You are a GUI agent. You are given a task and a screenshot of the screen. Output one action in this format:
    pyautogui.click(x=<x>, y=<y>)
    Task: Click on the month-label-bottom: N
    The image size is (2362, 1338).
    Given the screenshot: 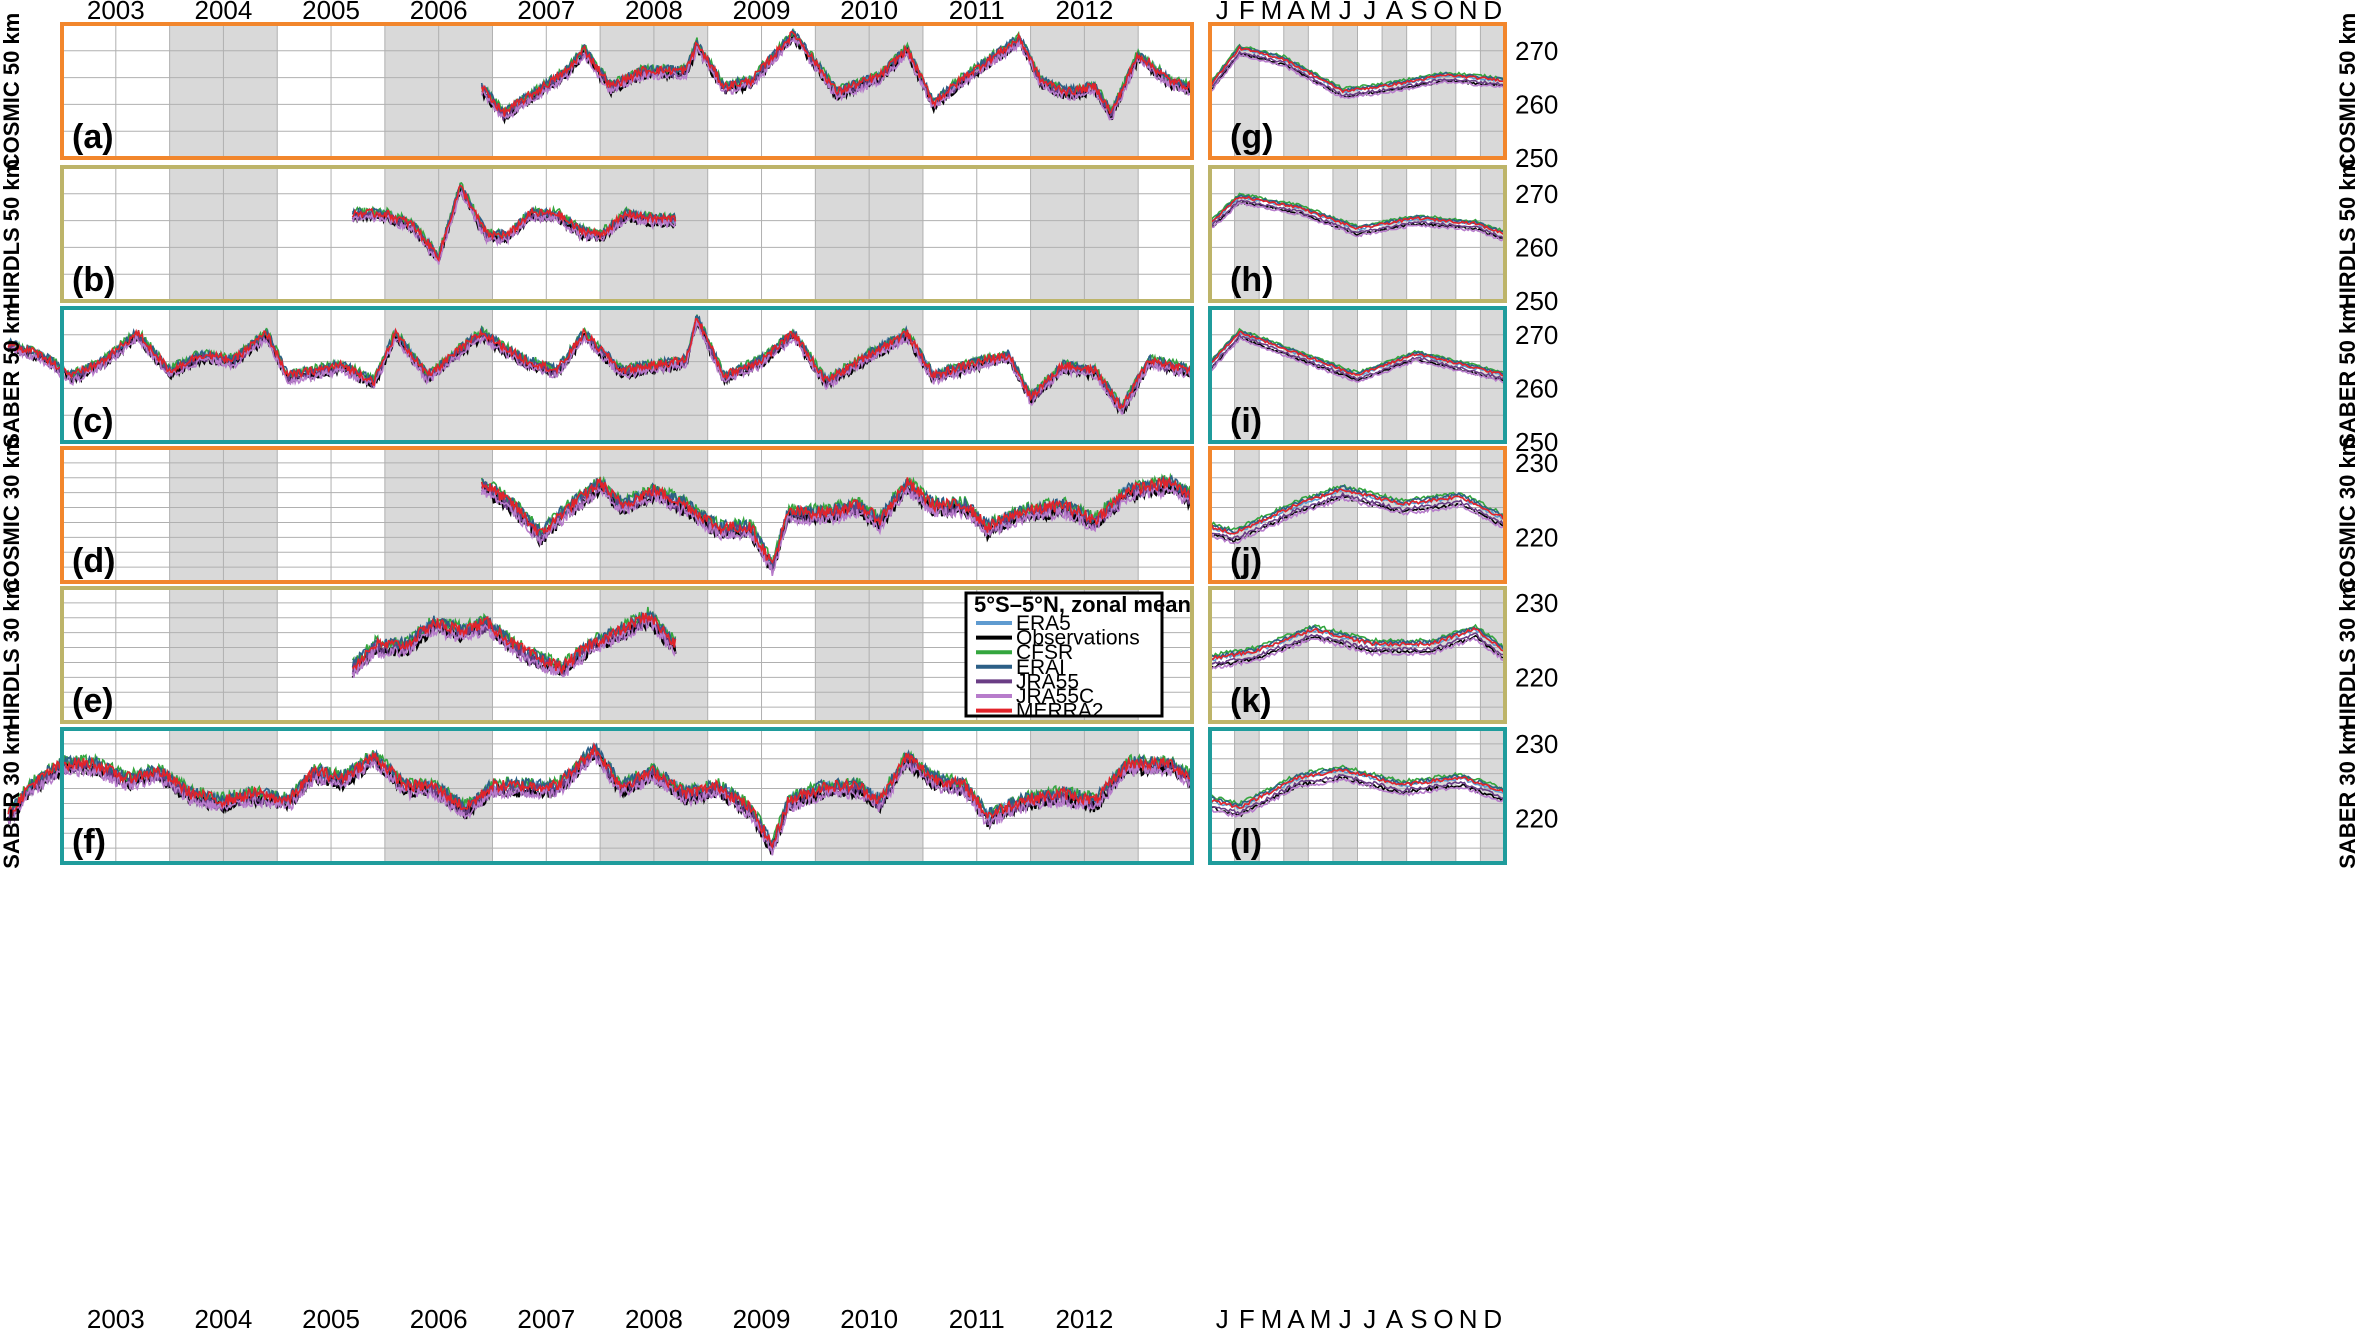 What is the action you would take?
    pyautogui.click(x=1468, y=1319)
    